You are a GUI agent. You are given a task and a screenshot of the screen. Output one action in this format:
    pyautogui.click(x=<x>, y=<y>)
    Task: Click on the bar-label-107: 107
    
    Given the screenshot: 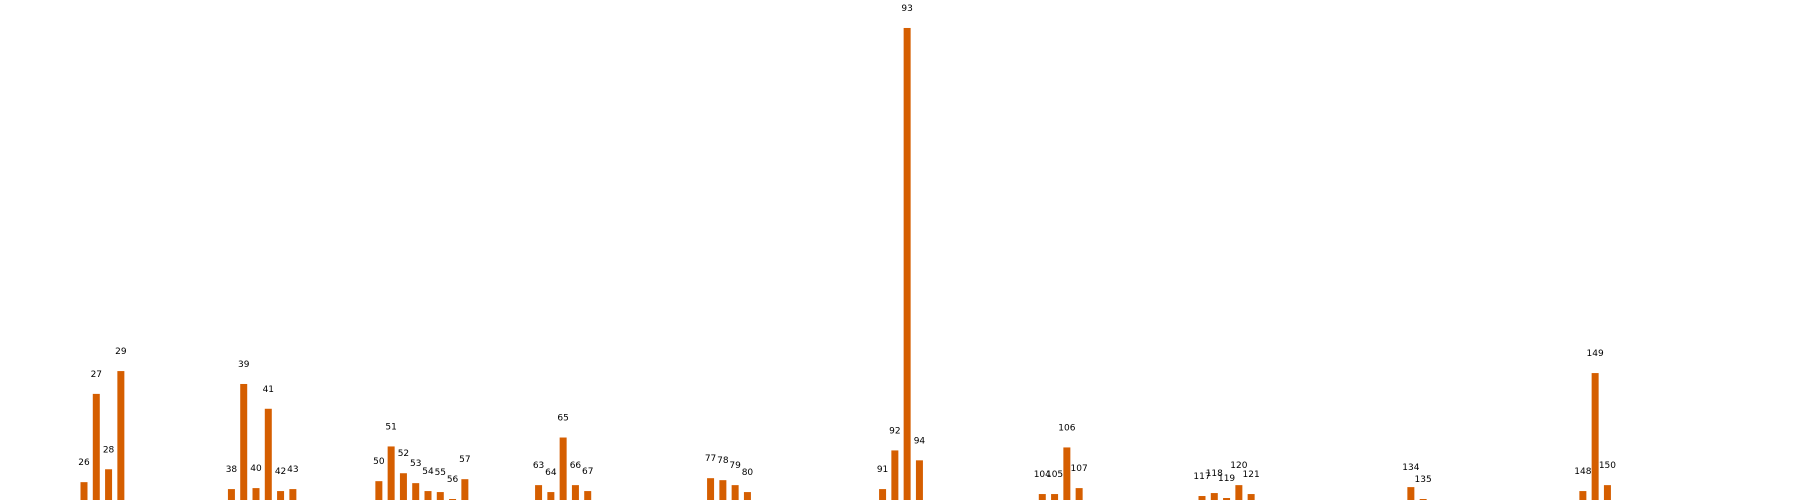 What is the action you would take?
    pyautogui.click(x=1079, y=469)
    